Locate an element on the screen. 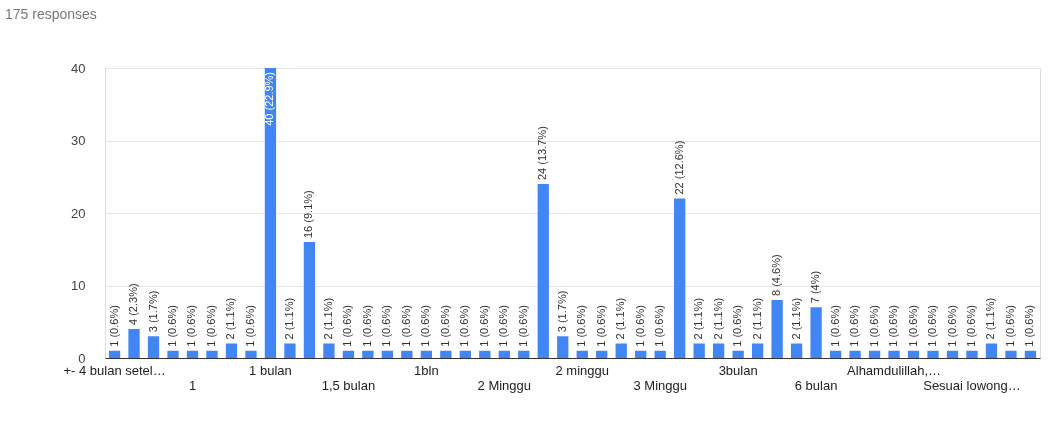 The height and width of the screenshot is (446, 1055). x-tick-label: 3 Minggu is located at coordinates (660, 385).